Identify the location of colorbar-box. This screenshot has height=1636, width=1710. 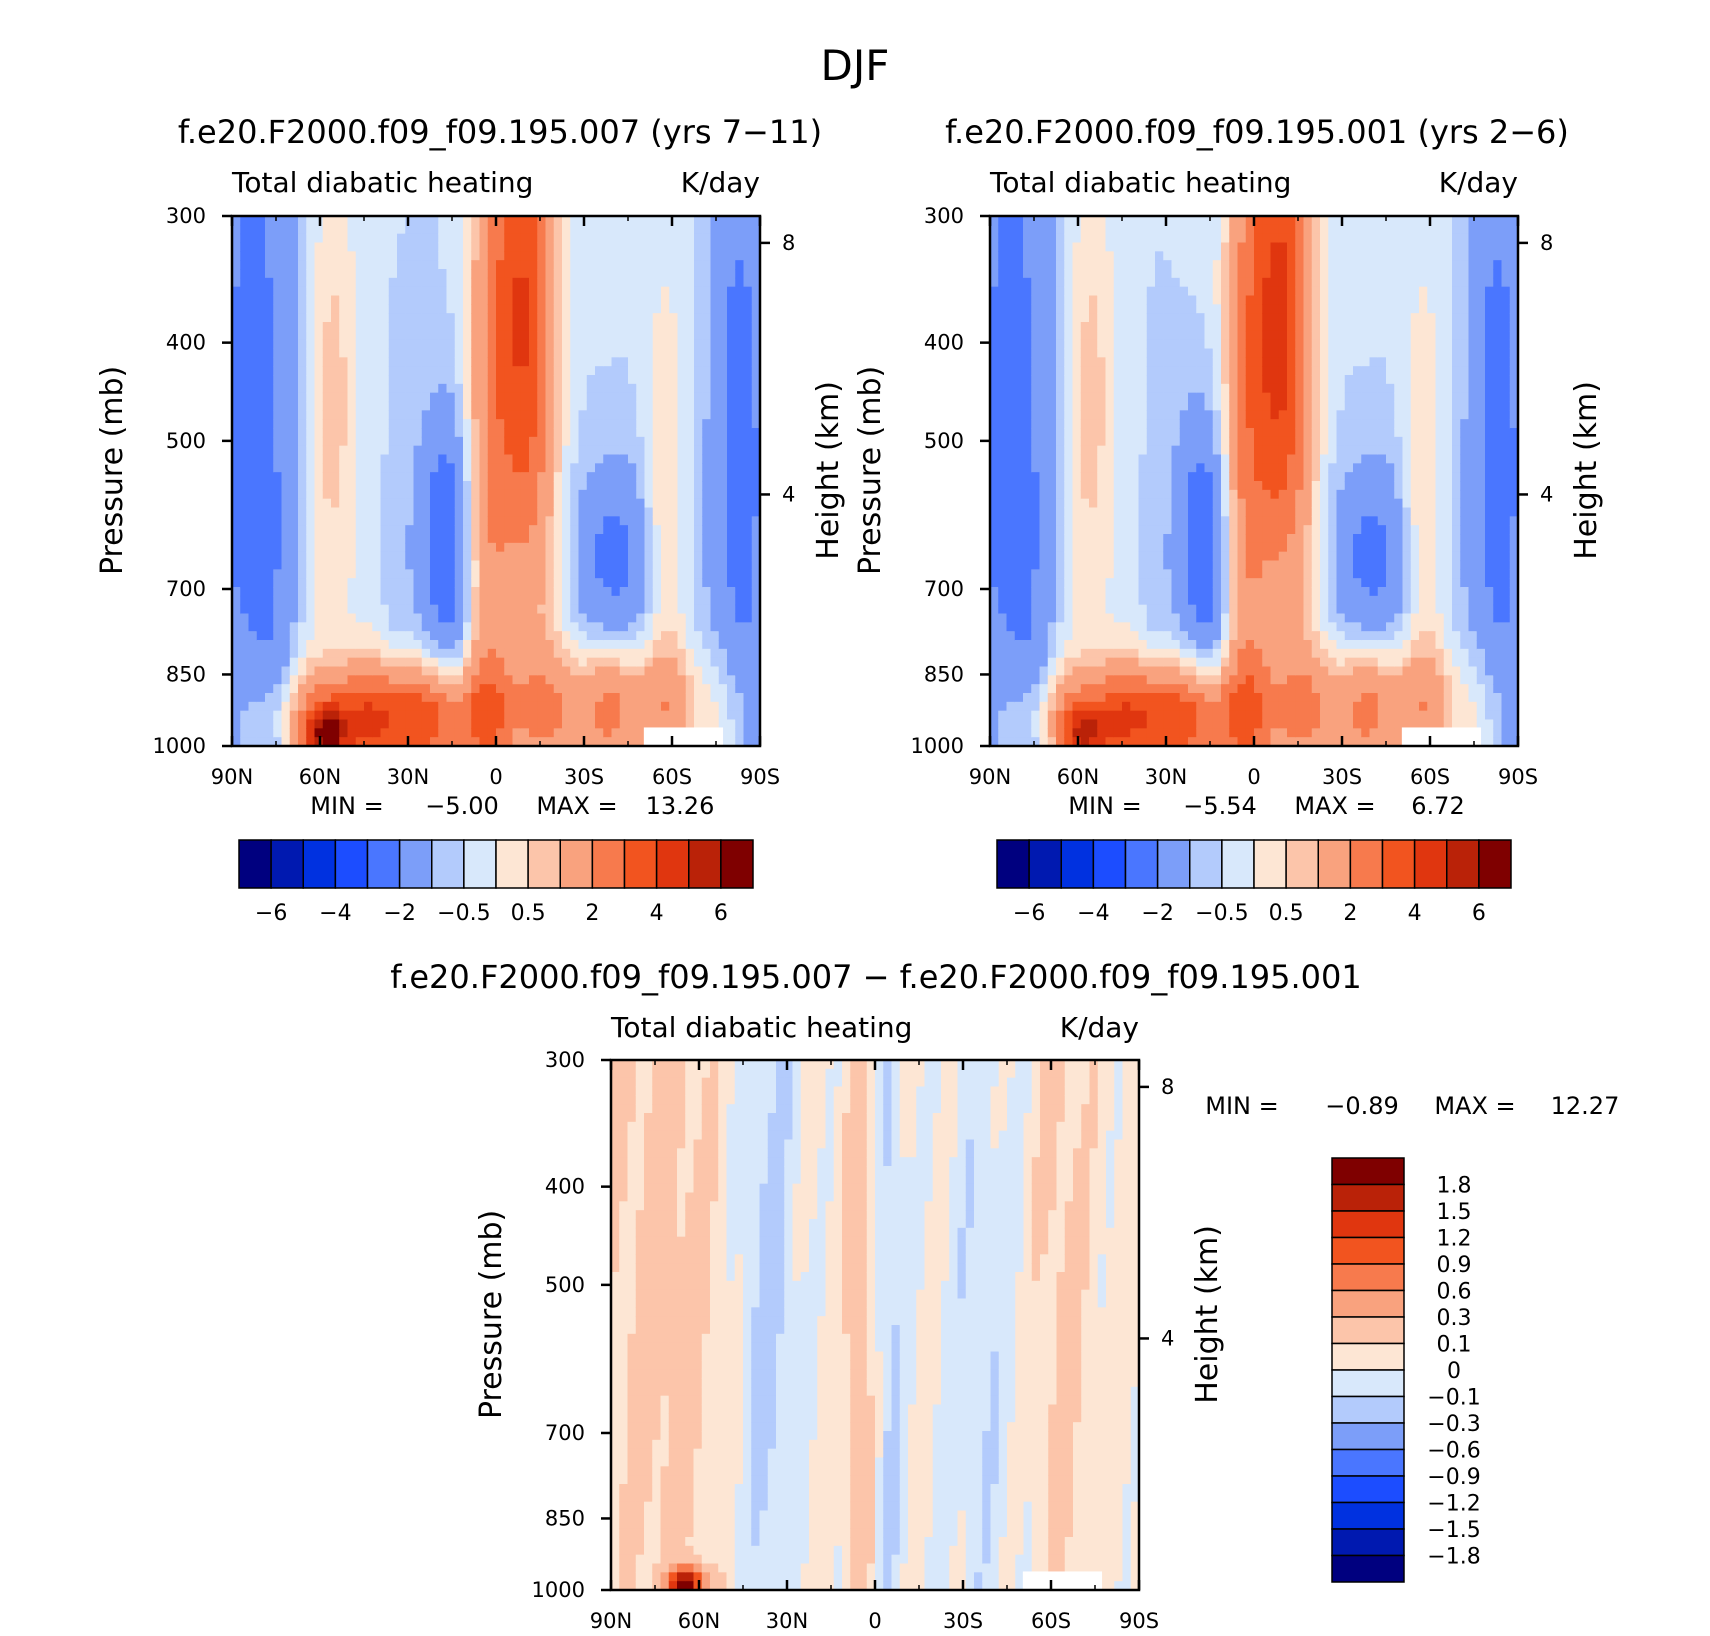
(640, 864).